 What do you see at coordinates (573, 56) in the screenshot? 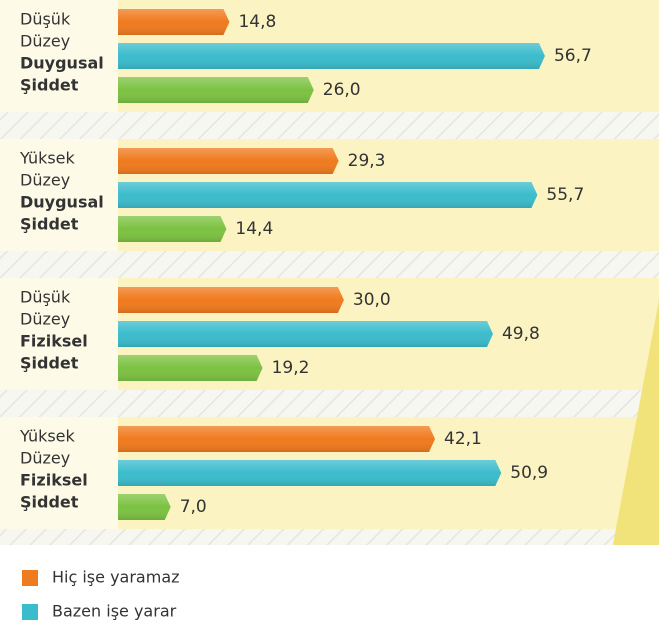
I see `value-label: 56,7` at bounding box center [573, 56].